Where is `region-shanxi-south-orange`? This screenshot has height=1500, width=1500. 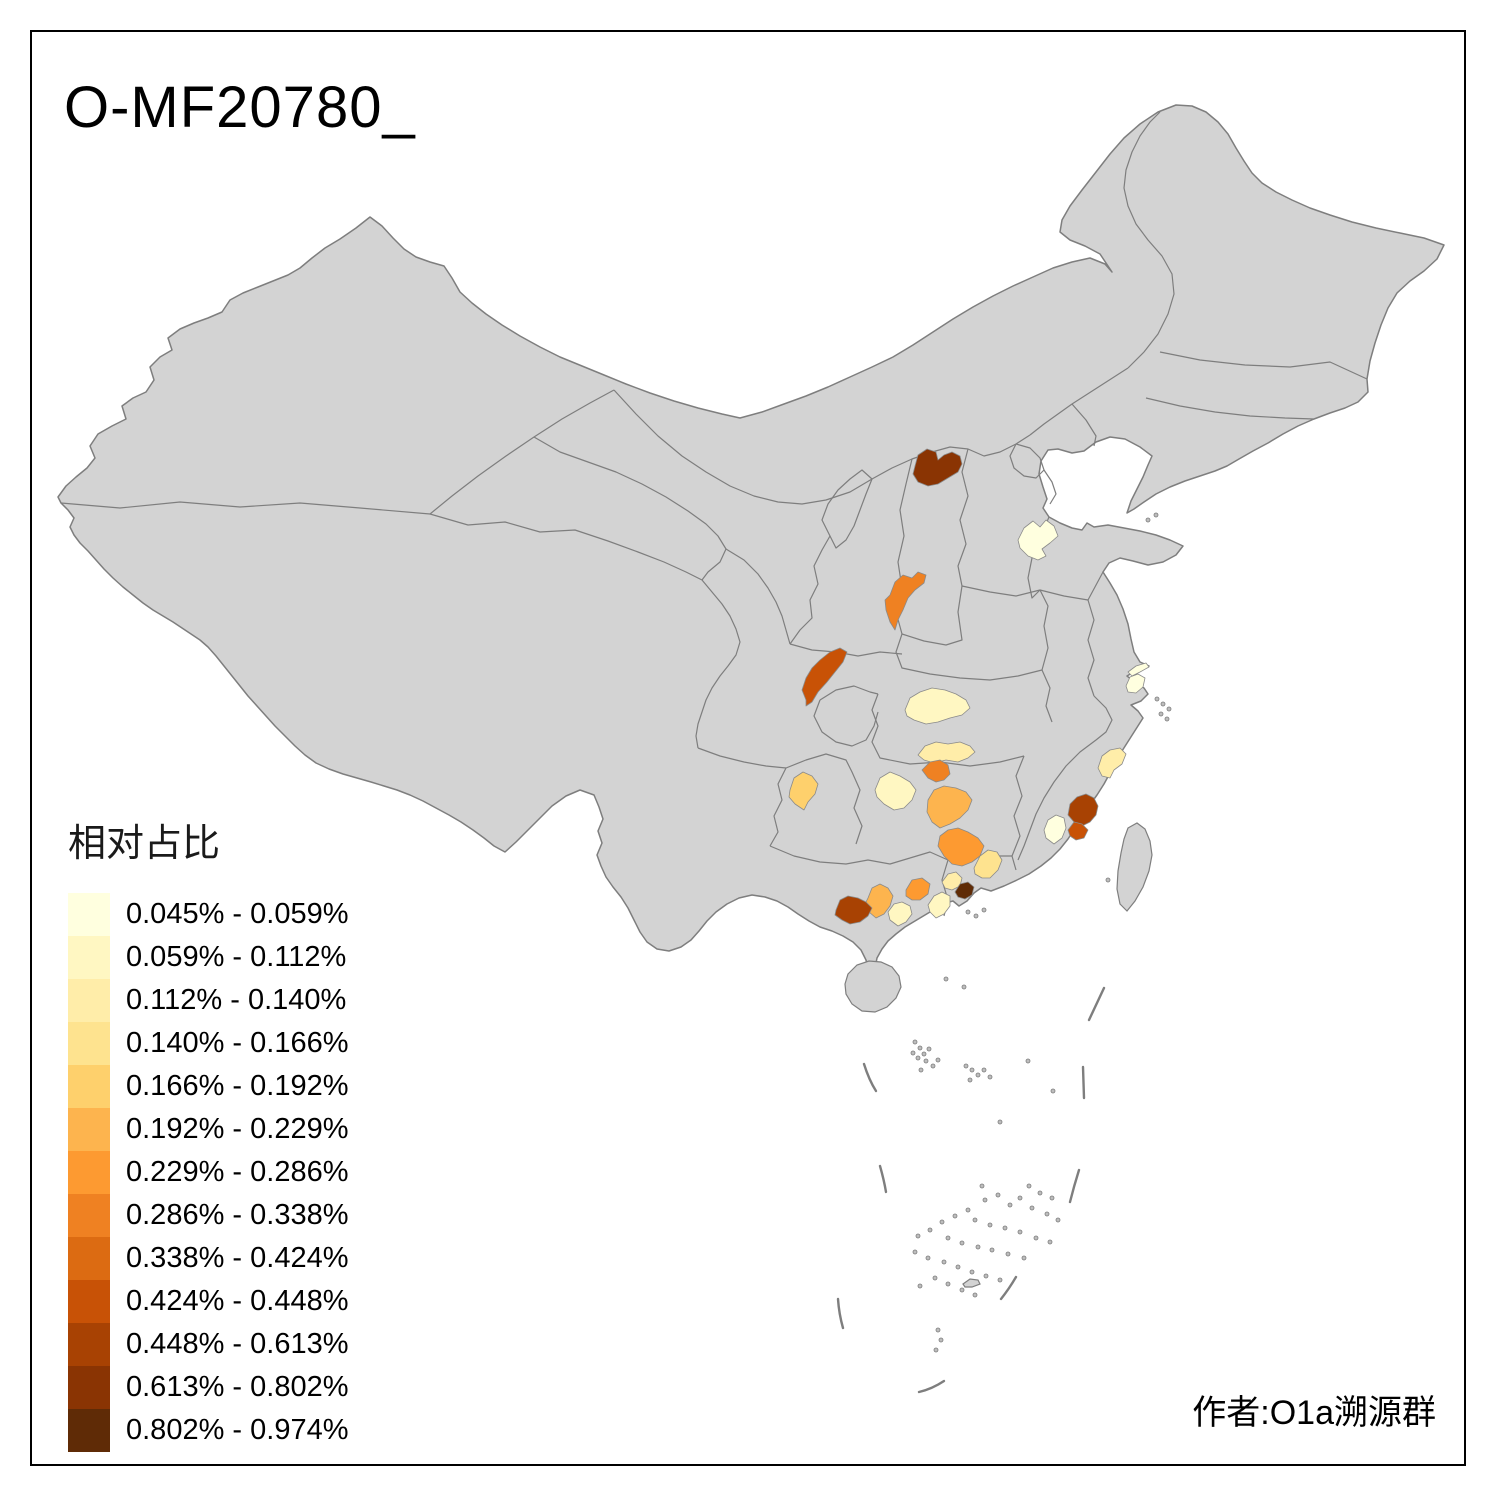 region-shanxi-south-orange is located at coordinates (905, 601).